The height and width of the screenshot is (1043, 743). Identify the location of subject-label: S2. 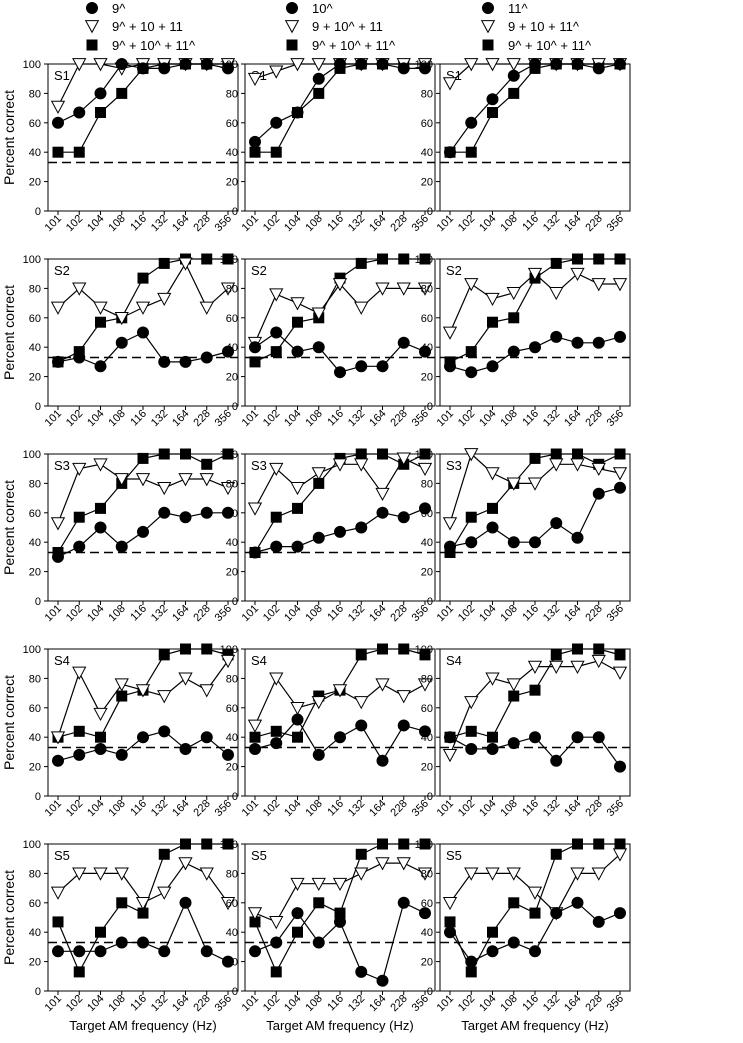
(259, 270).